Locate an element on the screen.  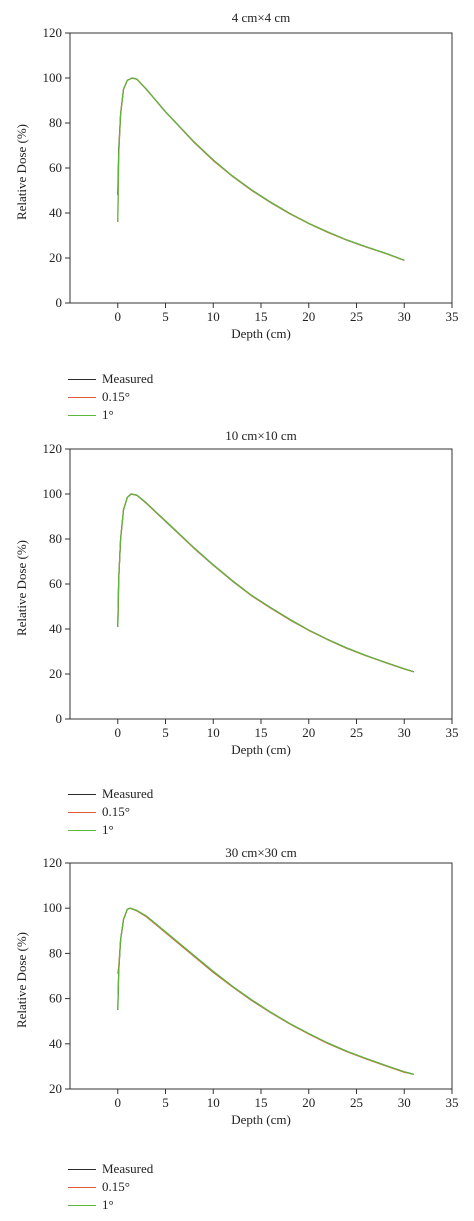
legend-10x10: Measured 0.15° 1° is located at coordinates (110, 812).